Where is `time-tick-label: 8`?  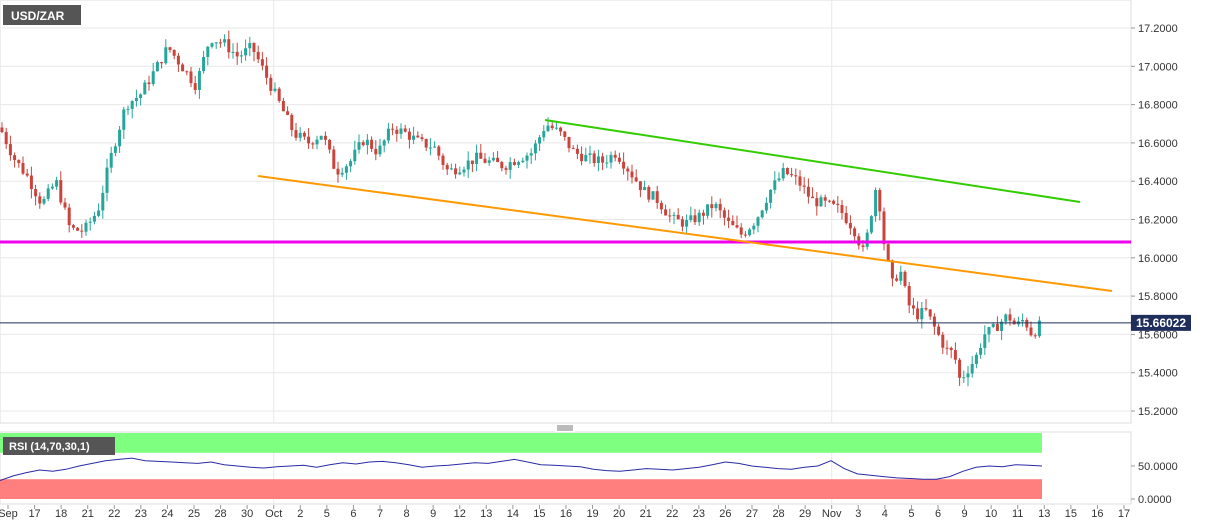 time-tick-label: 8 is located at coordinates (407, 514).